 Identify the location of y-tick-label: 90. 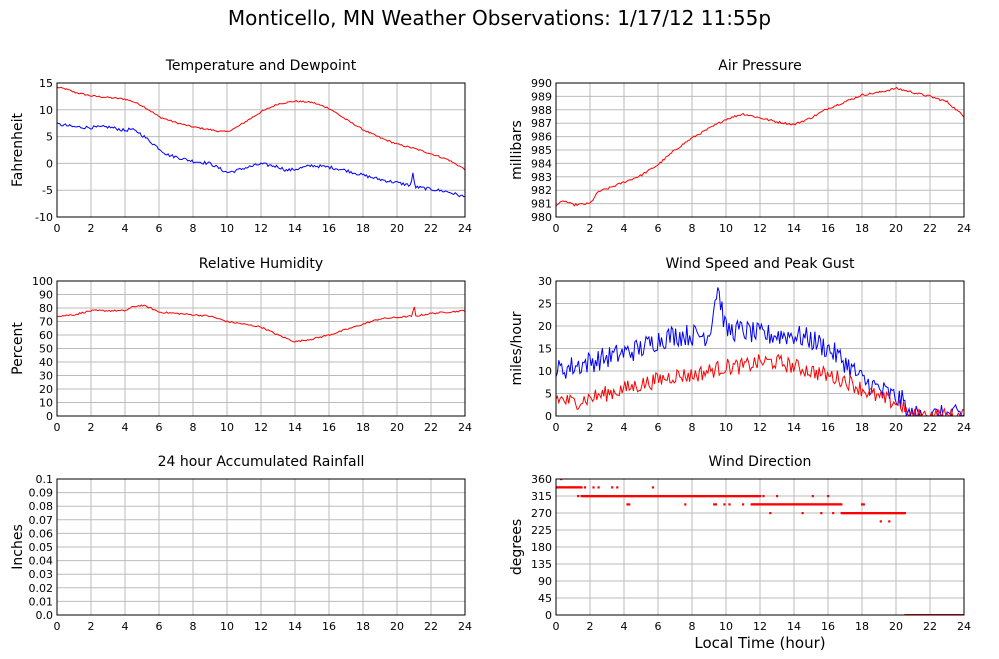
(545, 581).